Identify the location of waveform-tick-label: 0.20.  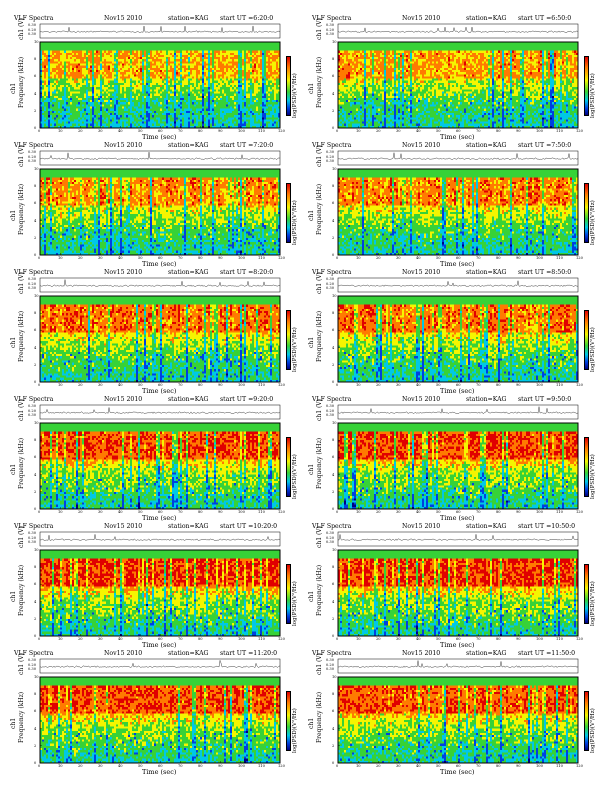
(32, 284).